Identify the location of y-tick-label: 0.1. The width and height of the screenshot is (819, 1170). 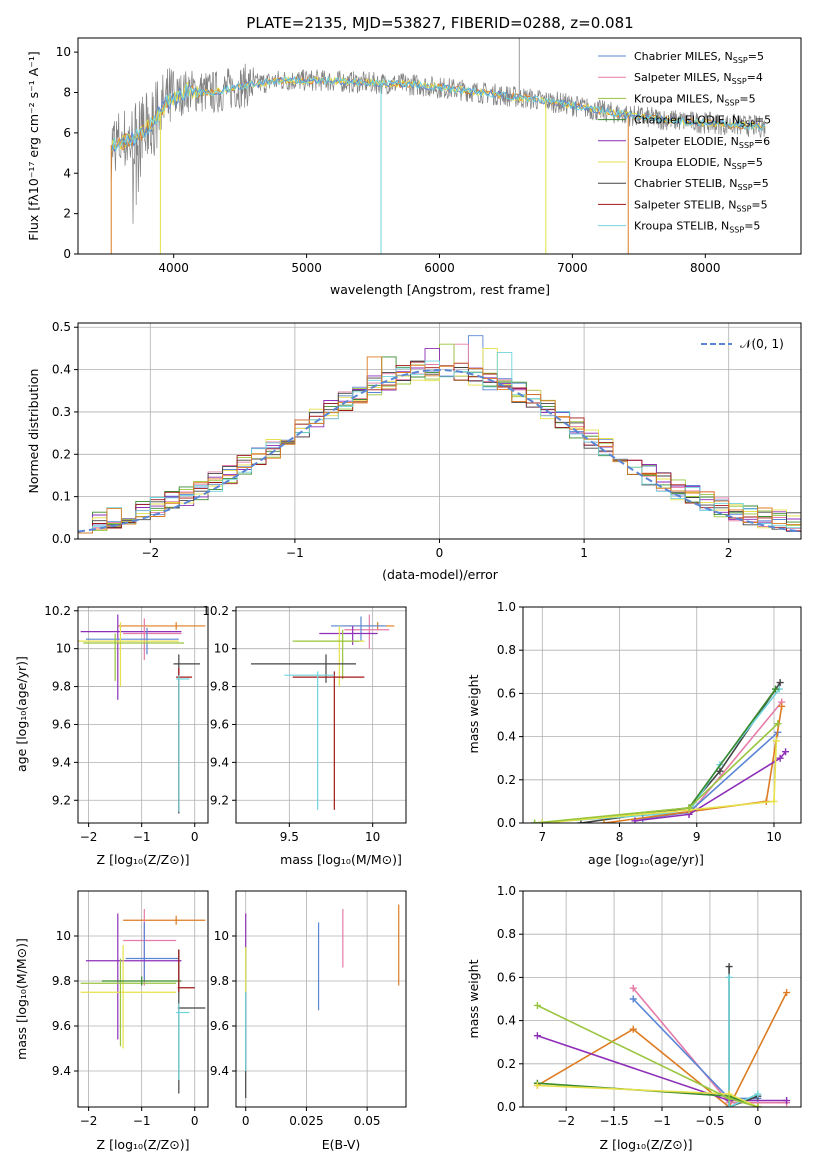
(61, 497).